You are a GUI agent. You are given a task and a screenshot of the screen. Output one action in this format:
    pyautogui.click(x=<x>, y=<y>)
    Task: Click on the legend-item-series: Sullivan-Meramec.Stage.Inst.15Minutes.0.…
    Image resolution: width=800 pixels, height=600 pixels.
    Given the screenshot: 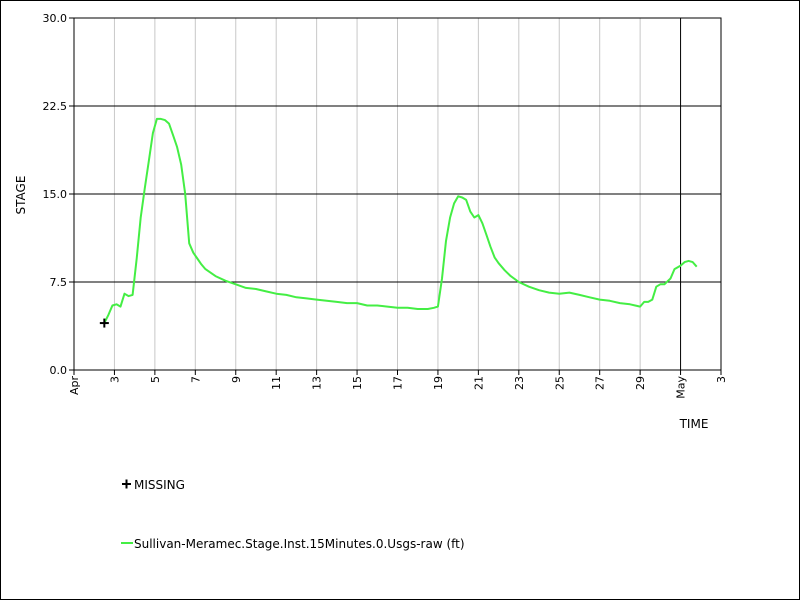 What is the action you would take?
    pyautogui.click(x=293, y=544)
    